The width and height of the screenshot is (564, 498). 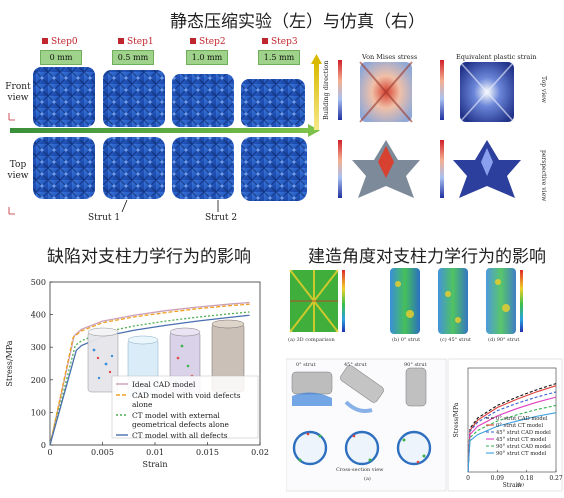 I want to click on x-tick-label: 0.09, so click(x=498, y=478).